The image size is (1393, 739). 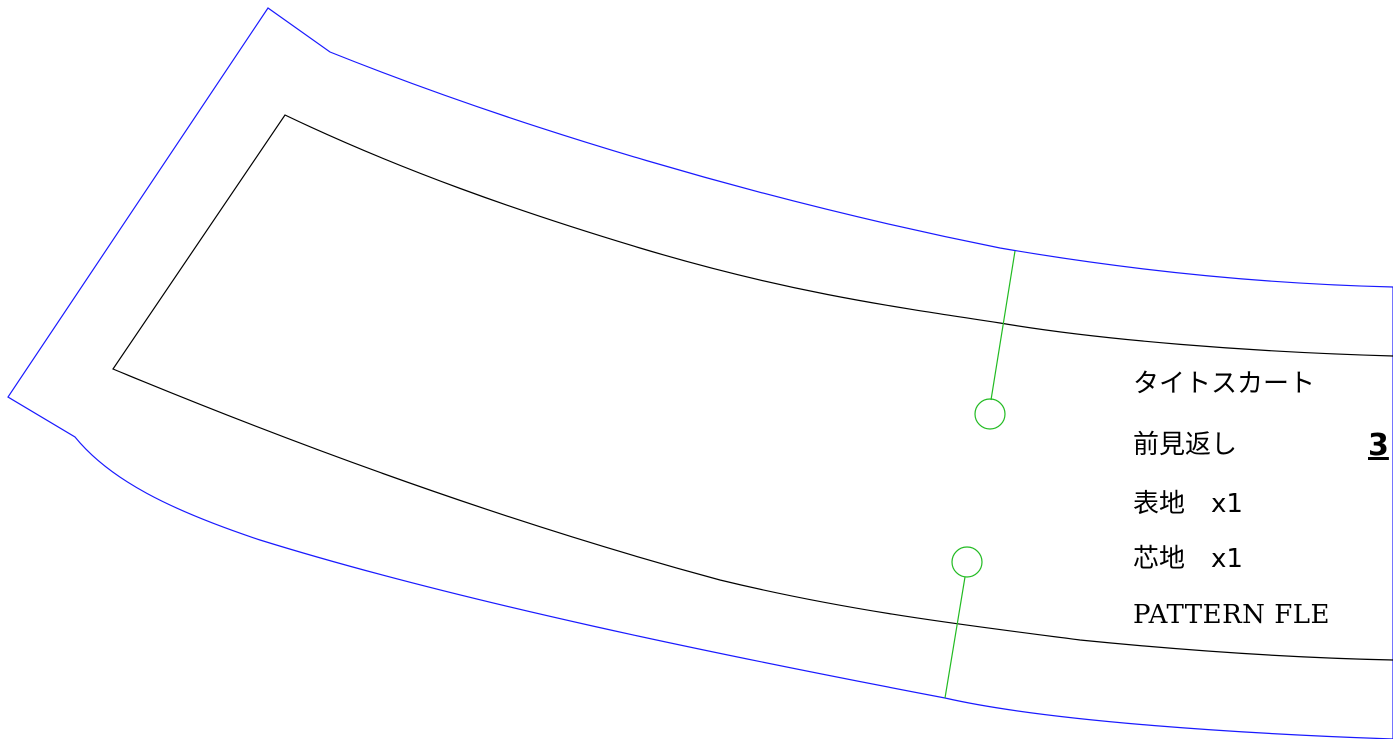 What do you see at coordinates (1188, 559) in the screenshot?
I see `interfacing-quantity-label: 芯地 x1` at bounding box center [1188, 559].